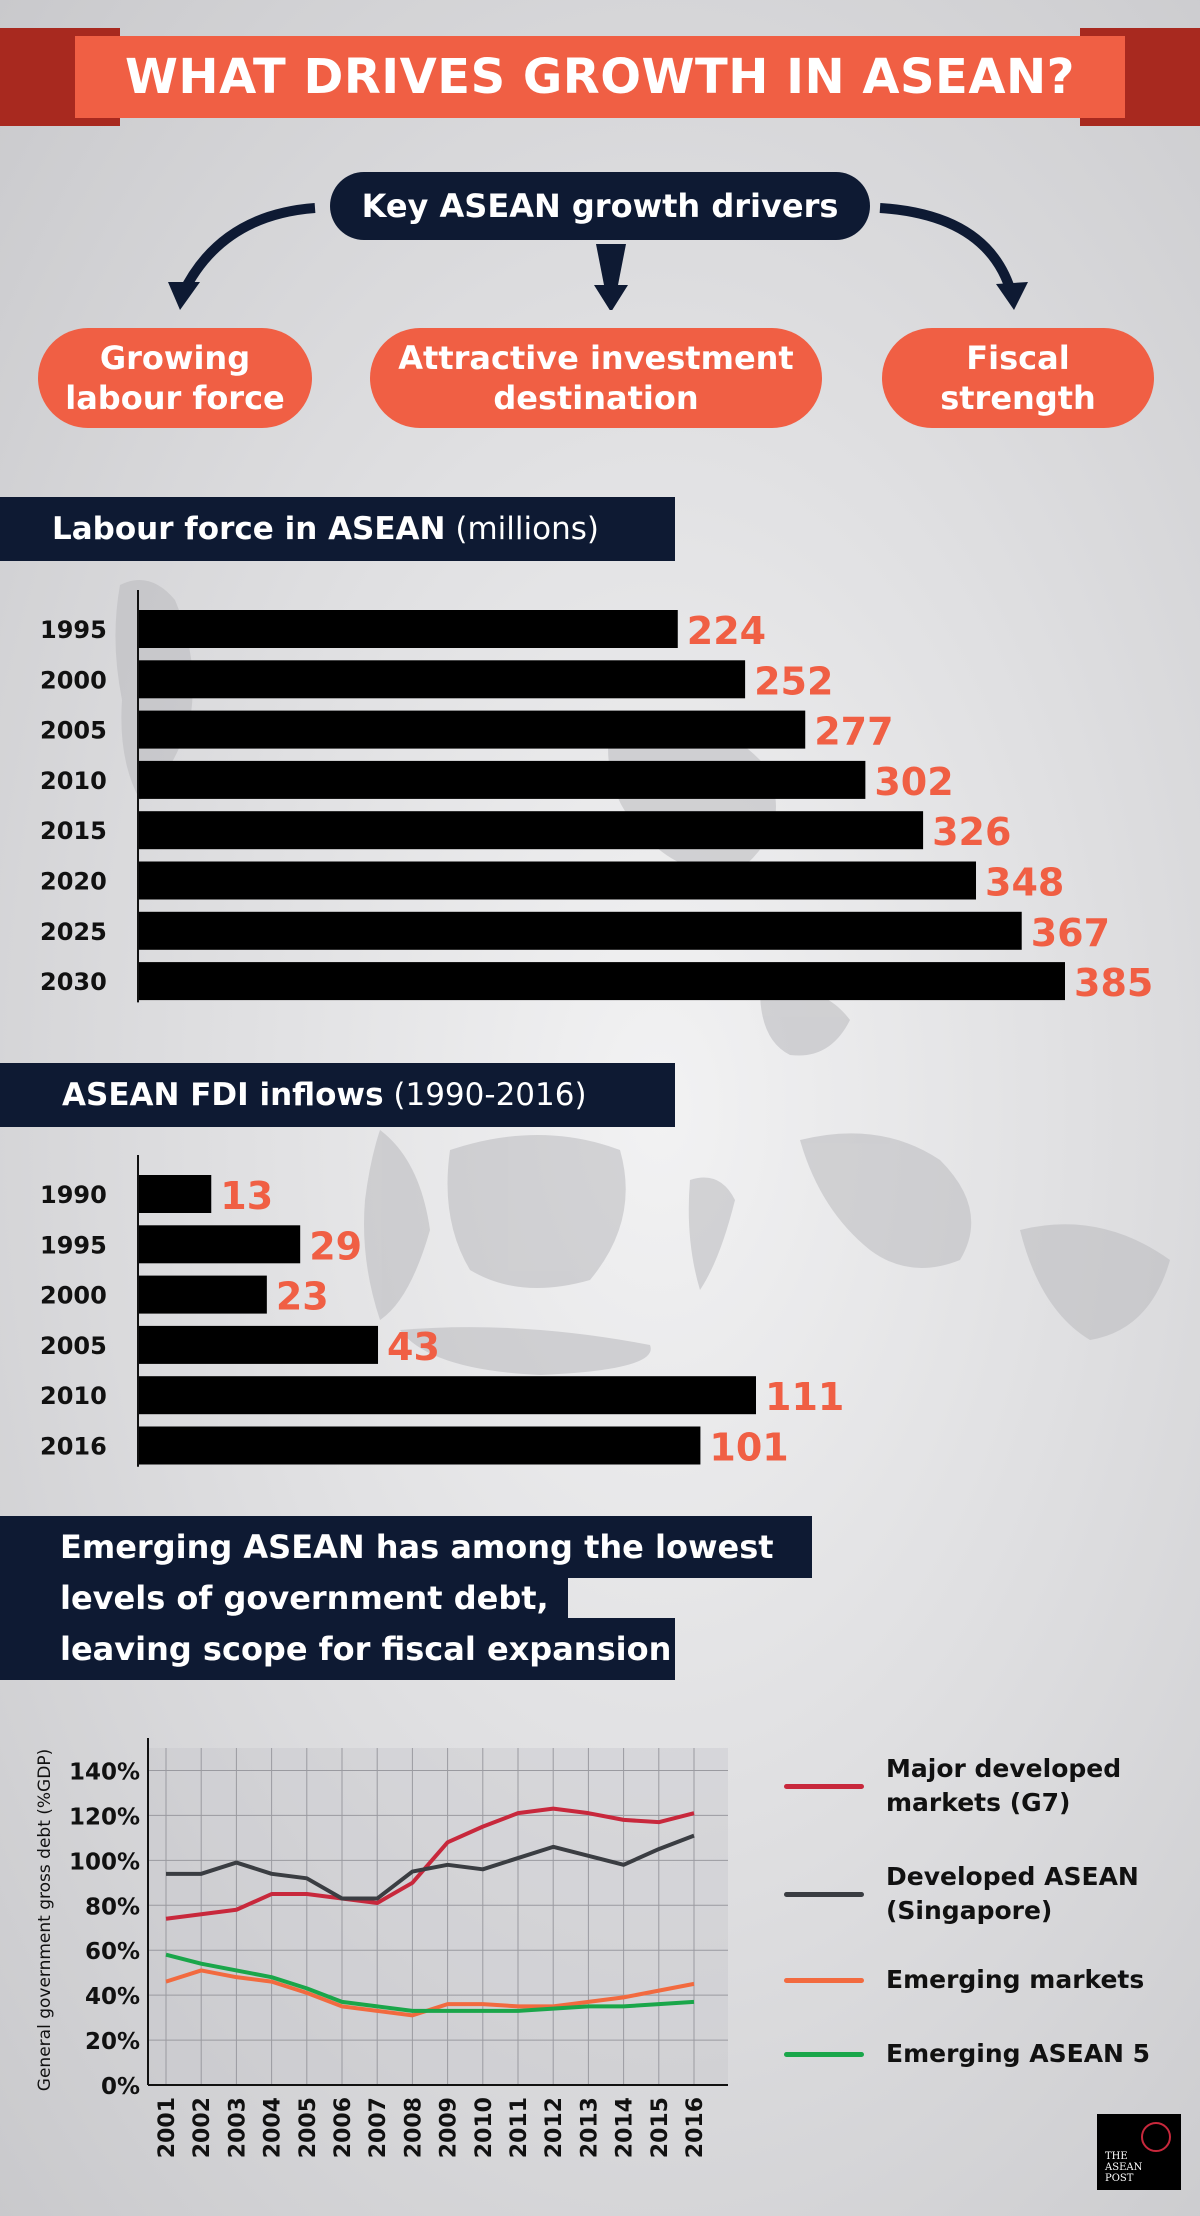  Describe the element at coordinates (175, 358) in the screenshot. I see `driver-label-line1: Growing` at that location.